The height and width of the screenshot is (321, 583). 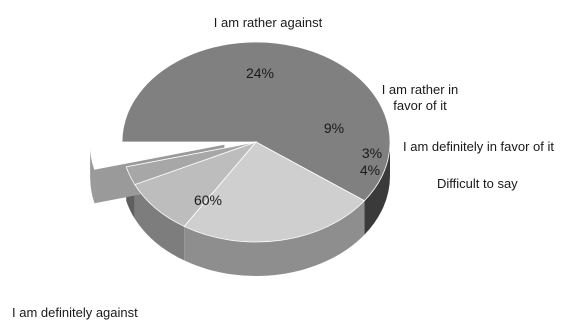 I want to click on pie-category-label: I am definitely in favor of it, so click(x=478, y=146).